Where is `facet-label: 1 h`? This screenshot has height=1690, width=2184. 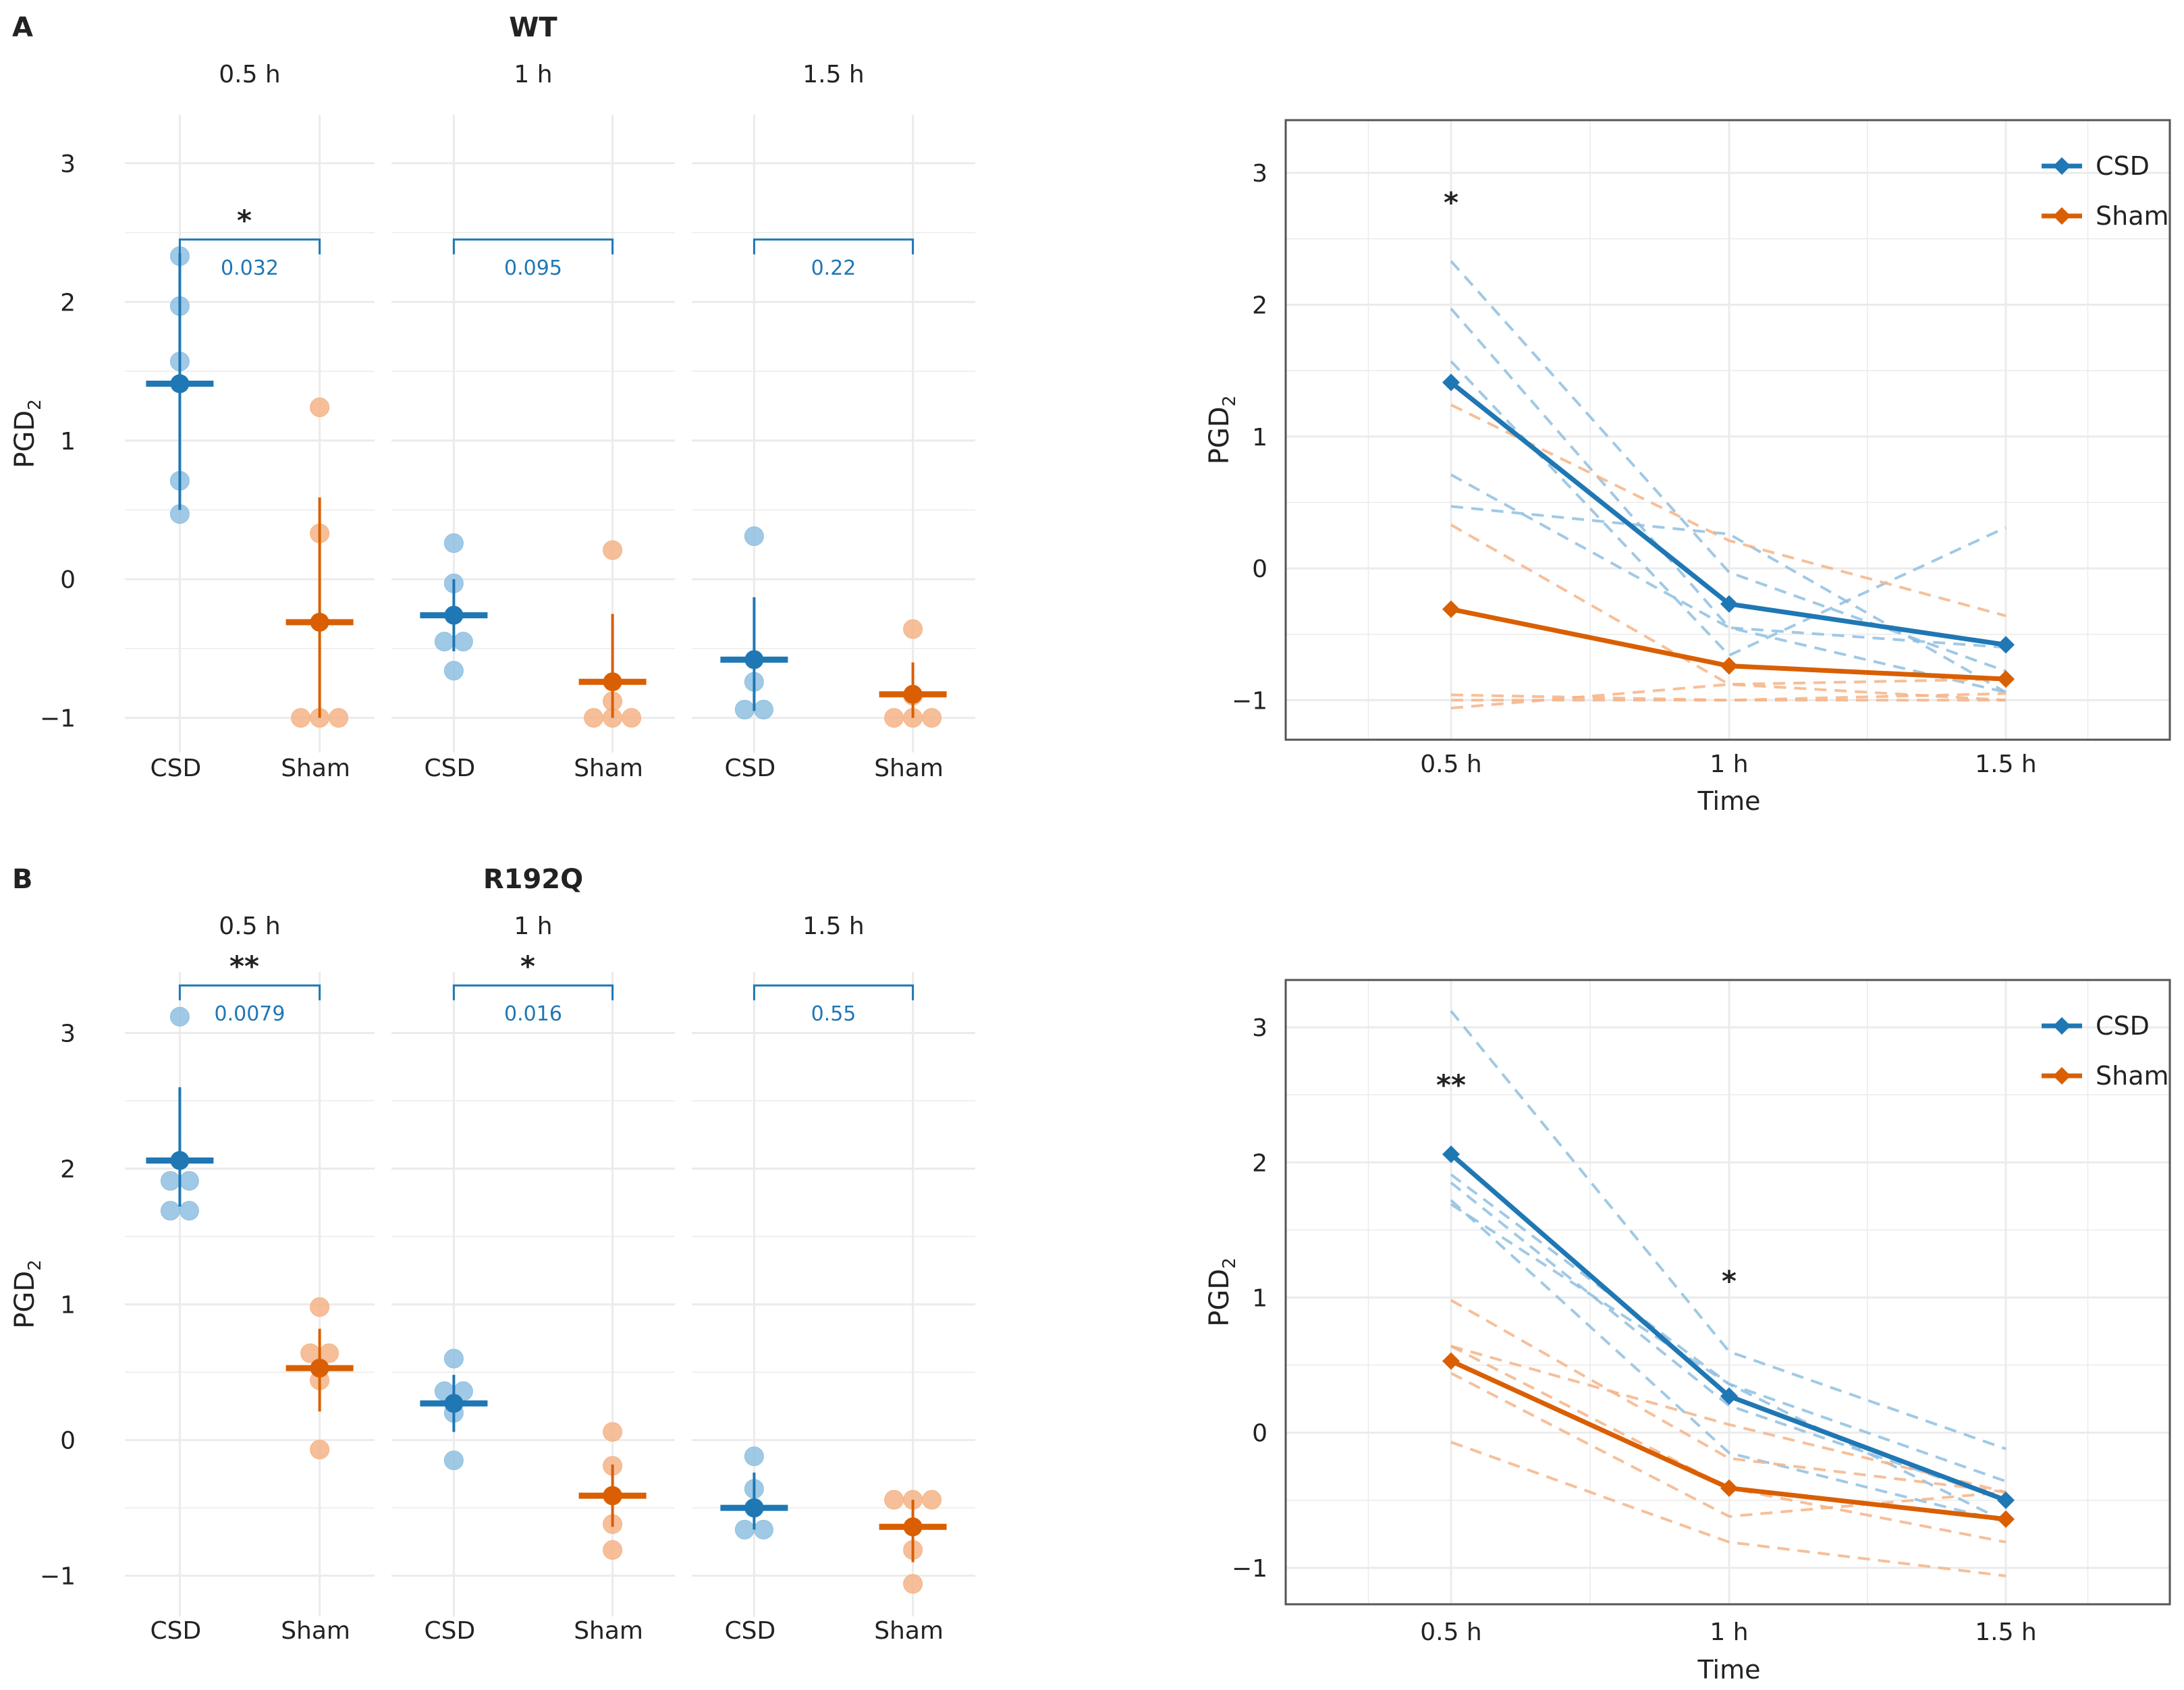
facet-label: 1 h is located at coordinates (533, 74).